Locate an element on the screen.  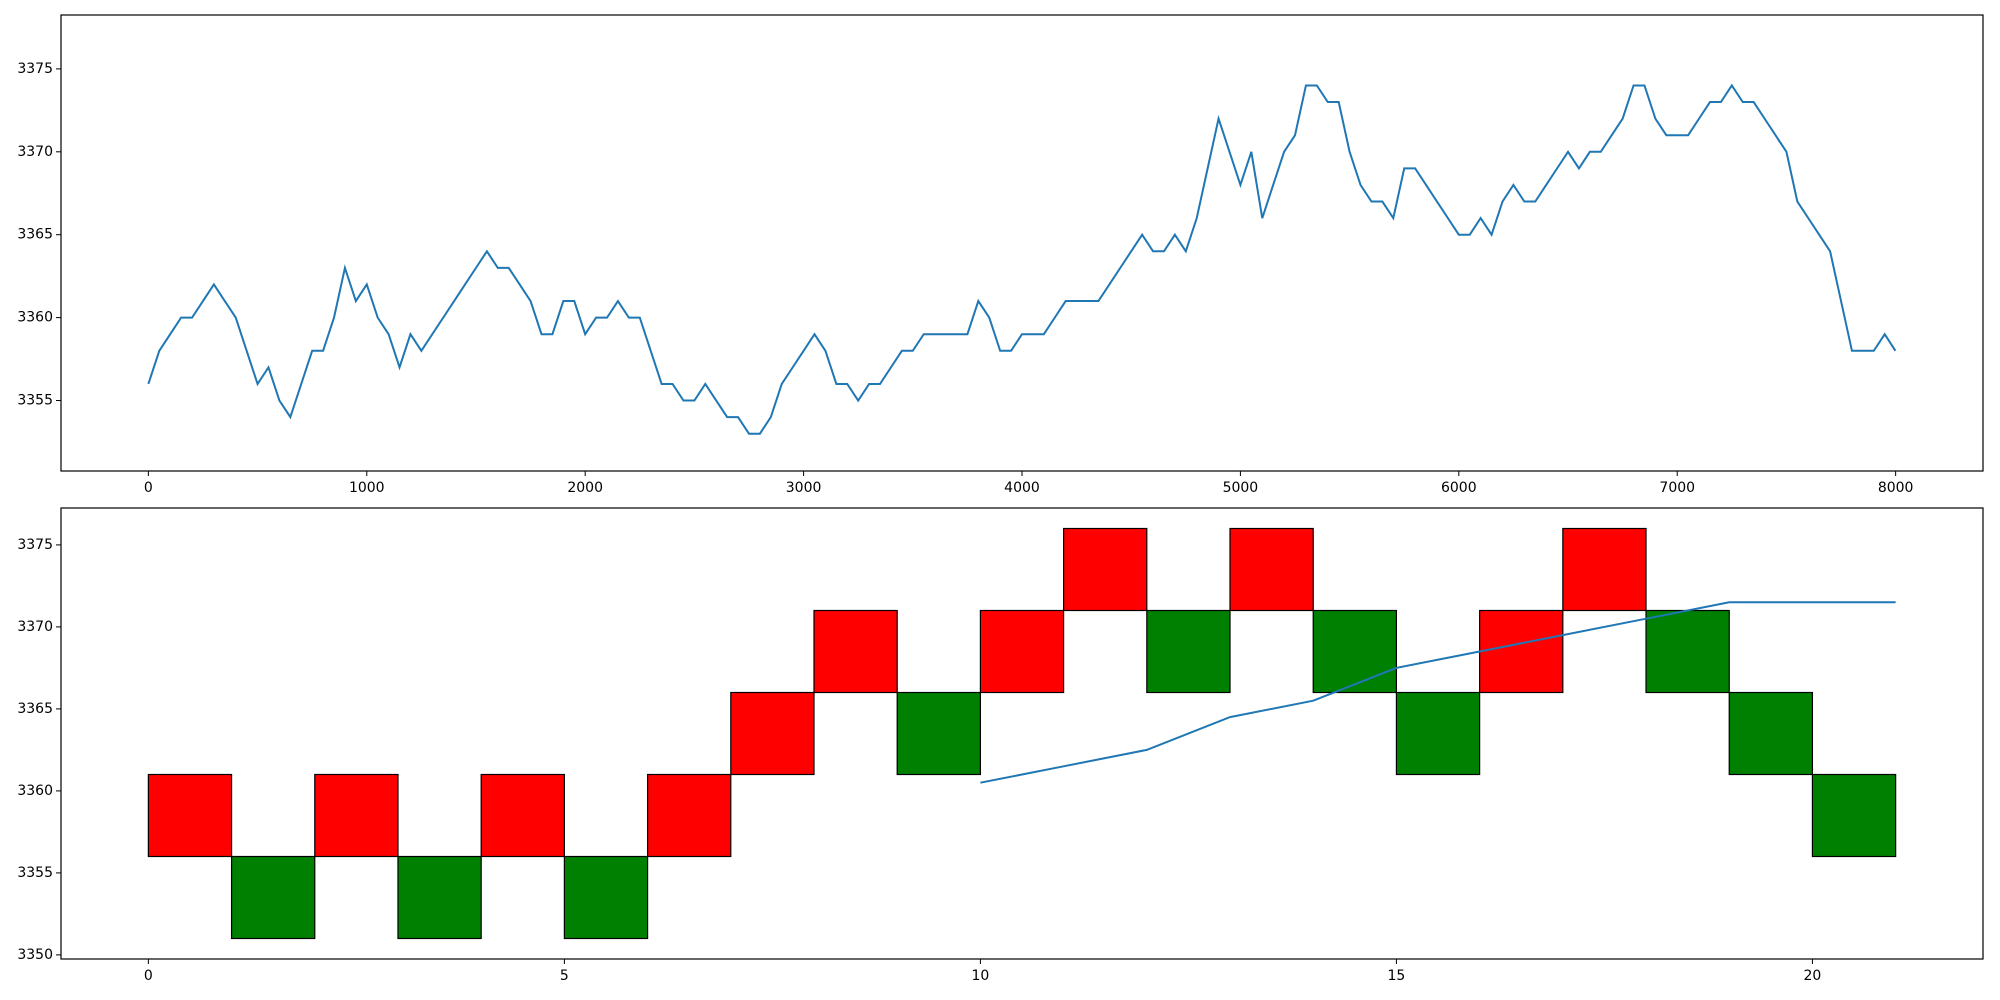
trend-line is located at coordinates (1438, 692).